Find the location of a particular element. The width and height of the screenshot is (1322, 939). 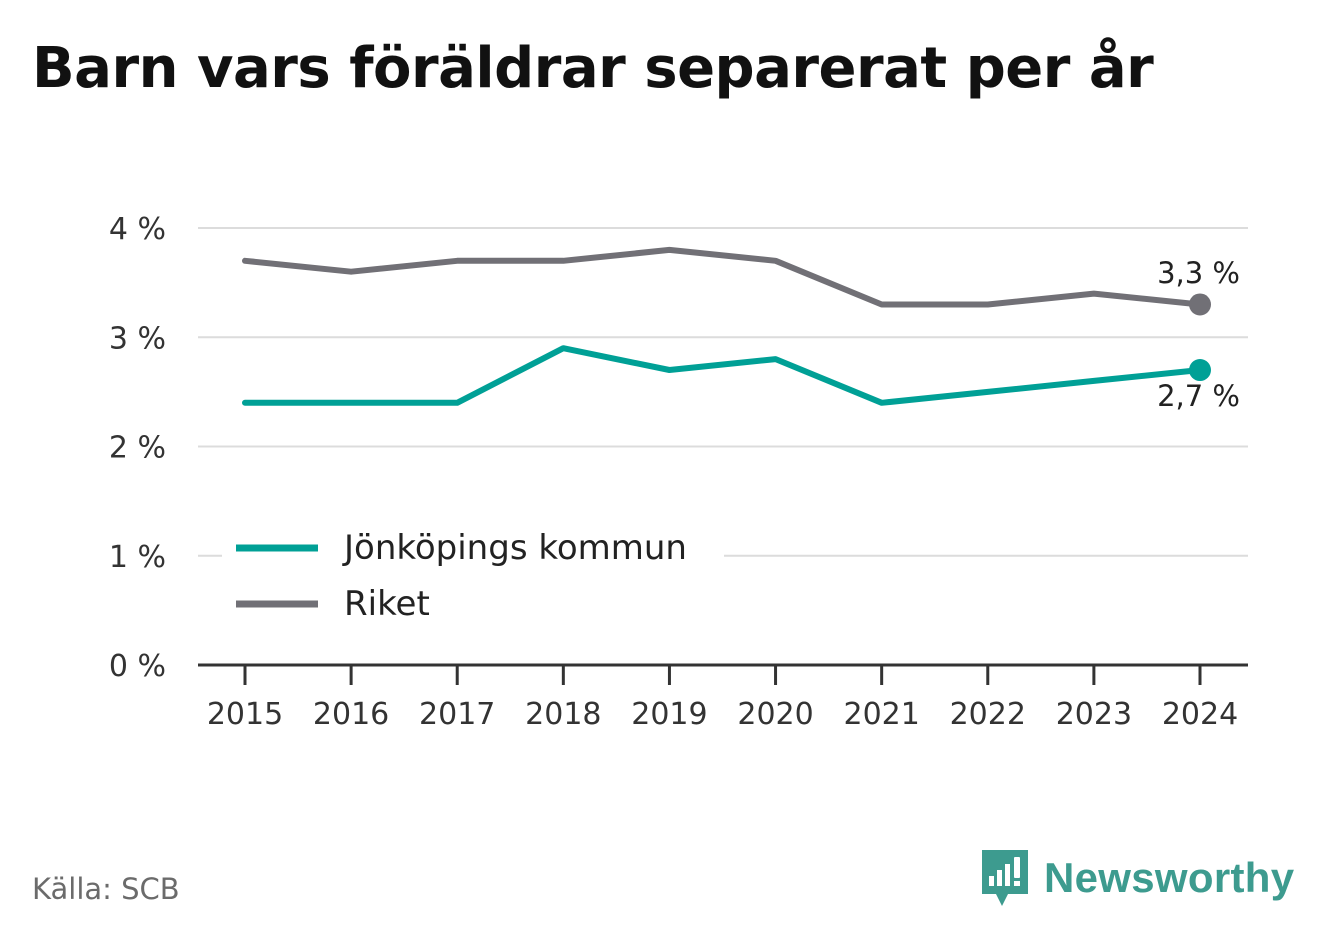

newsworthy-logo-icon is located at coordinates (1005, 878).